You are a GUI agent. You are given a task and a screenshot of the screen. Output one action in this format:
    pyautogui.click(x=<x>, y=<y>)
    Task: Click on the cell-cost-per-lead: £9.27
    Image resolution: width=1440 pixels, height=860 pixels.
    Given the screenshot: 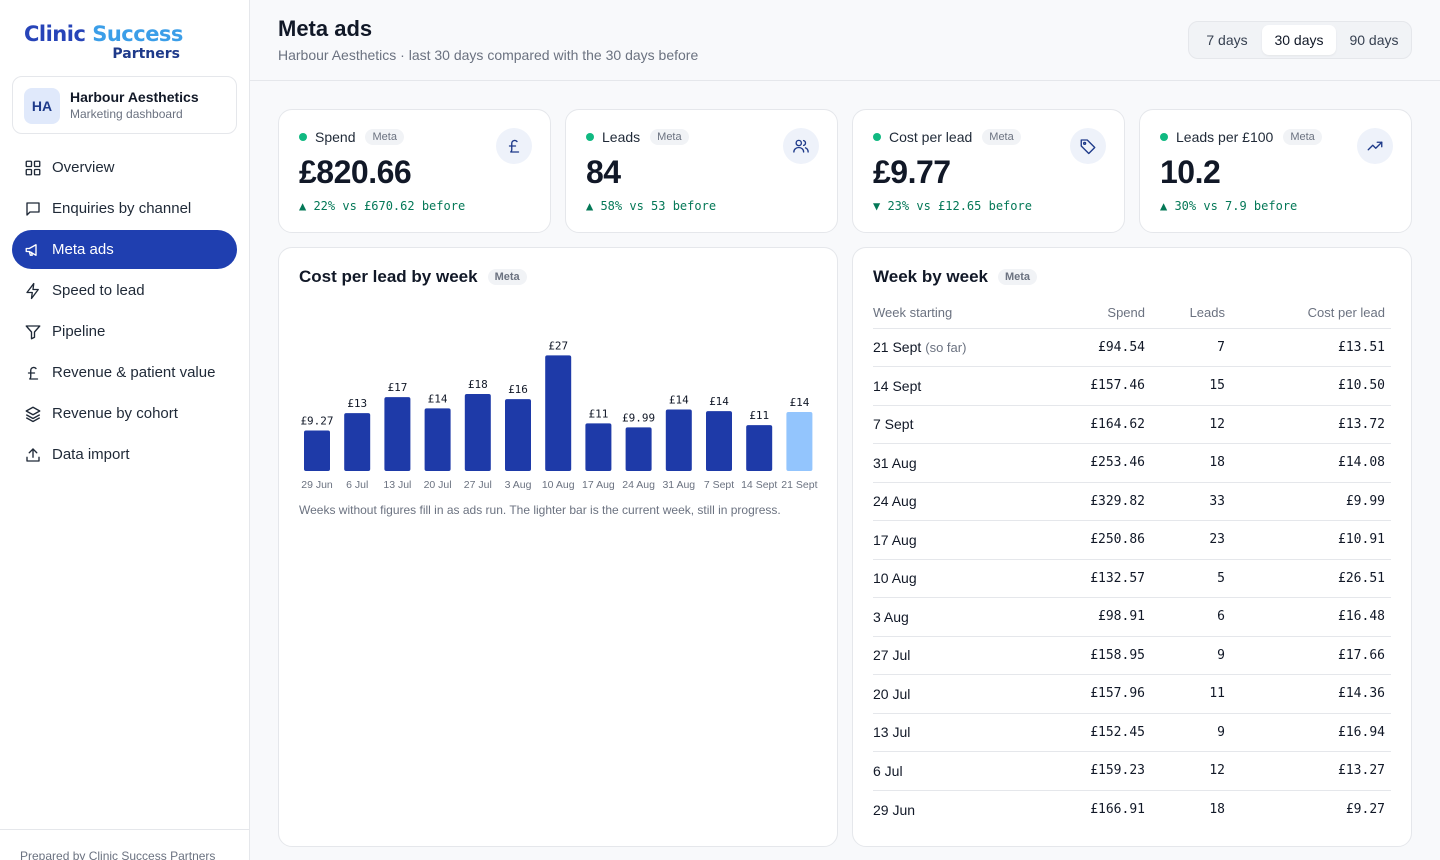 What is the action you would take?
    pyautogui.click(x=1365, y=809)
    